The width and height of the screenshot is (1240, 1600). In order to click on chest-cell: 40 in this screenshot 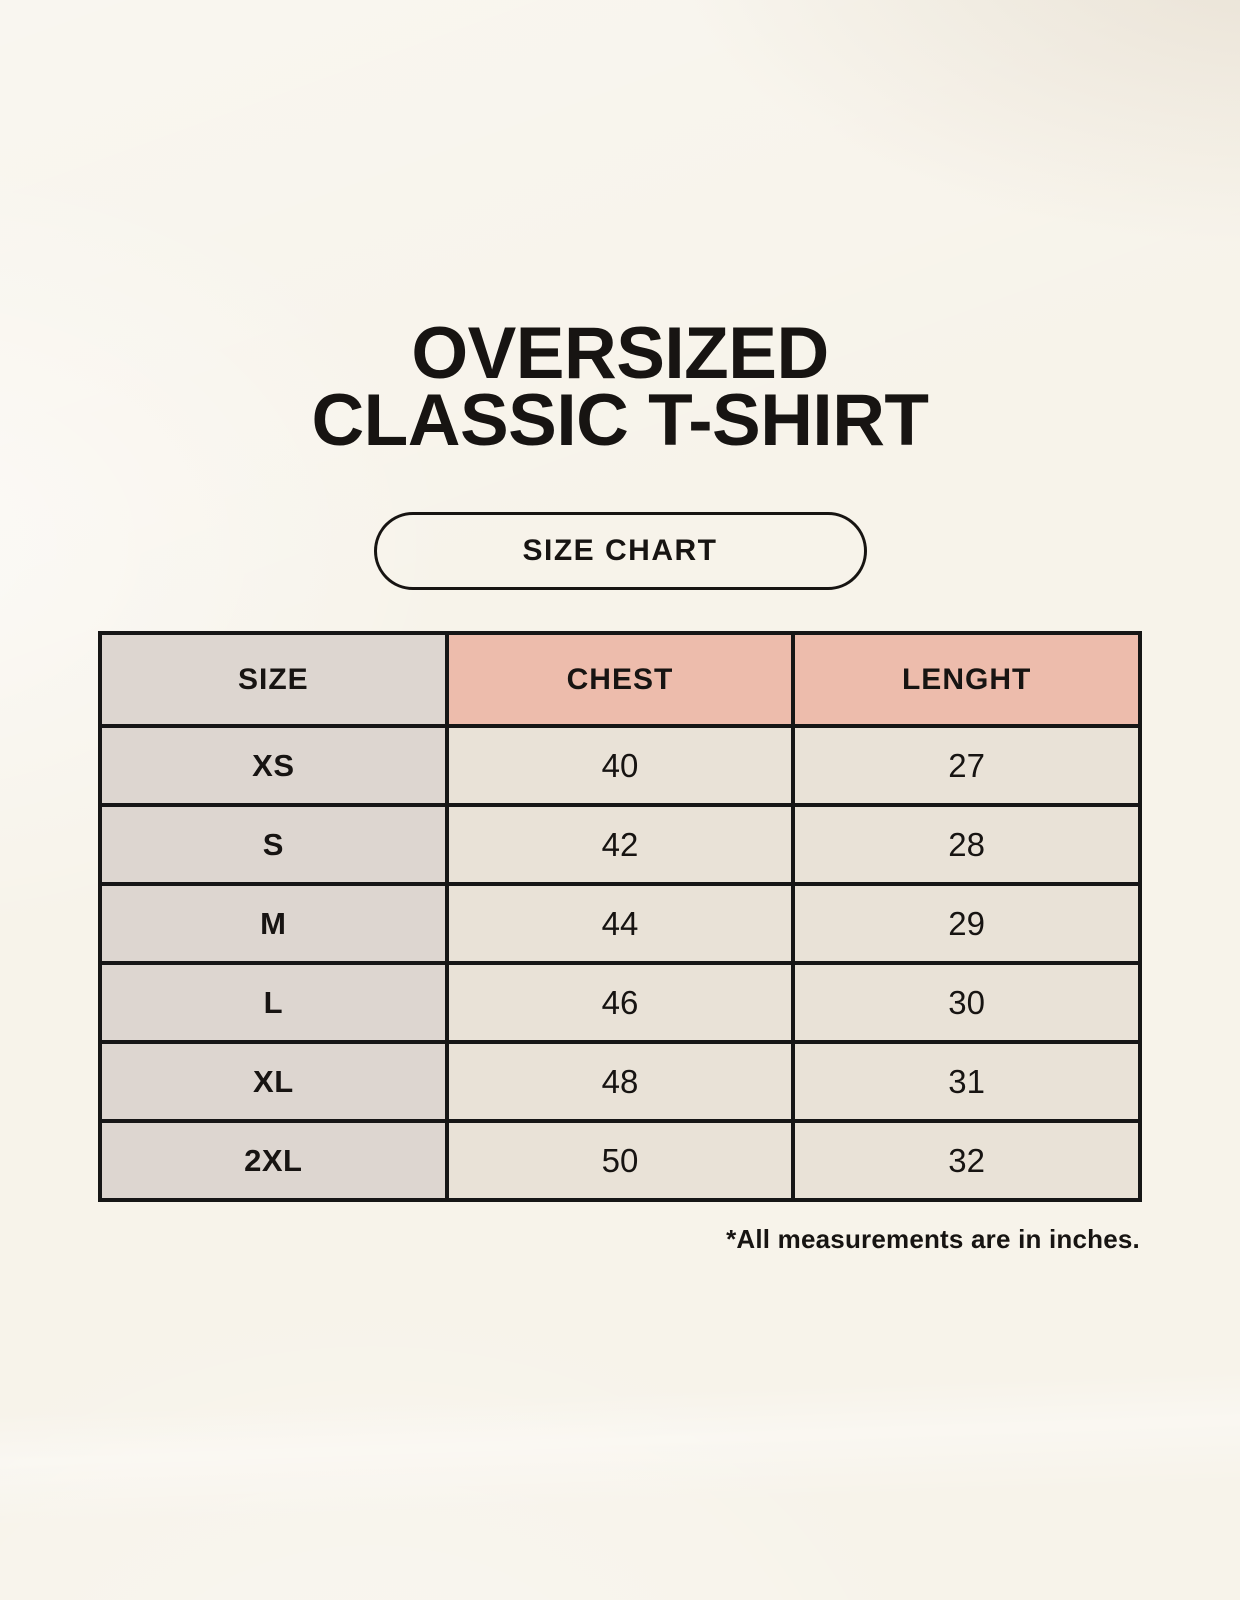, I will do `click(620, 765)`.